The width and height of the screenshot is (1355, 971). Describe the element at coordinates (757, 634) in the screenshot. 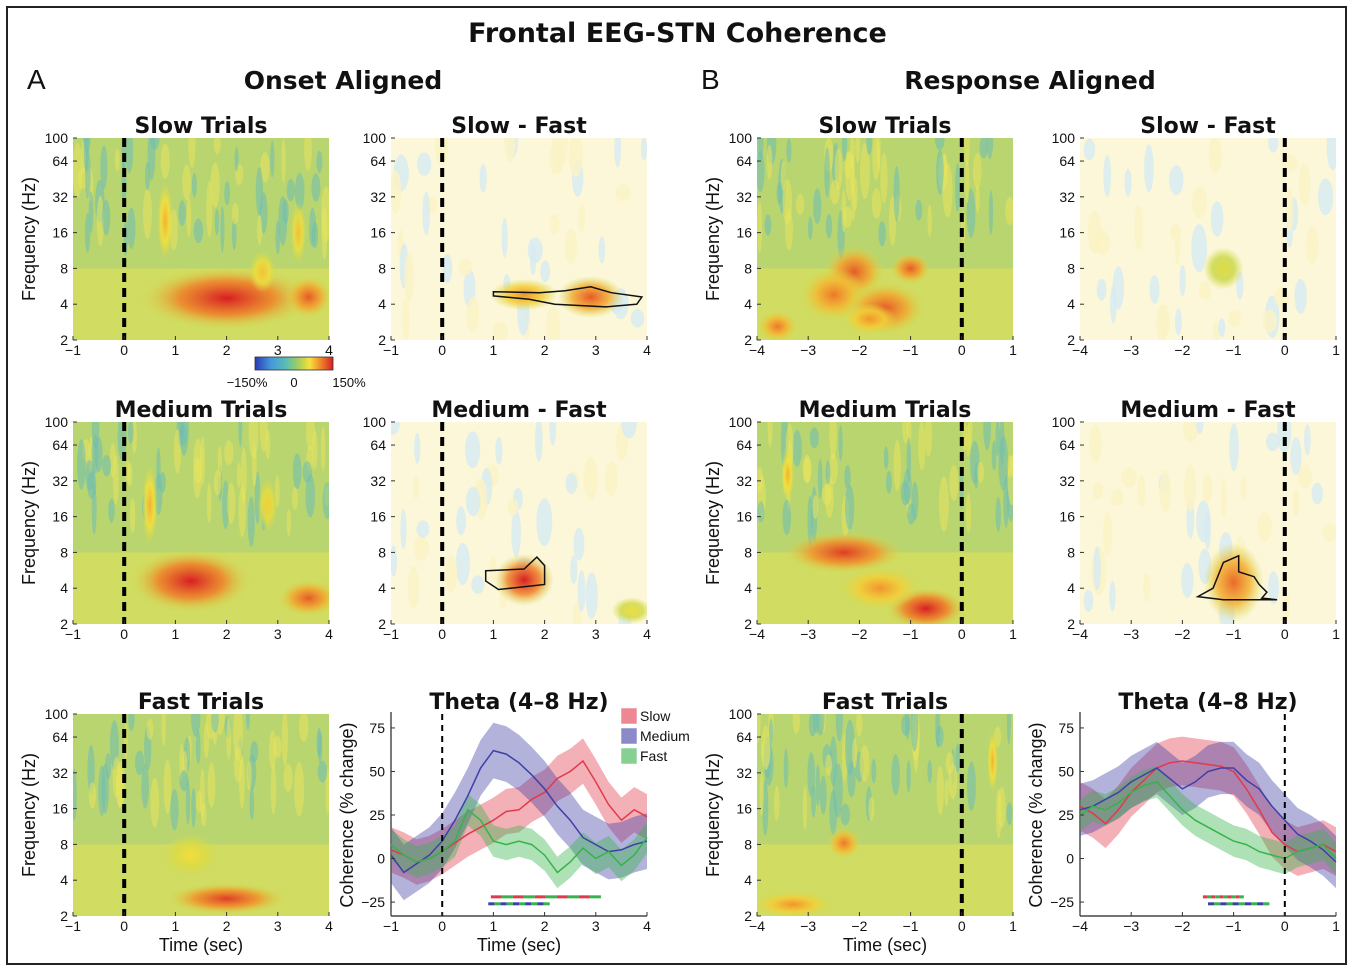

I see `x-tick-label: −4` at that location.